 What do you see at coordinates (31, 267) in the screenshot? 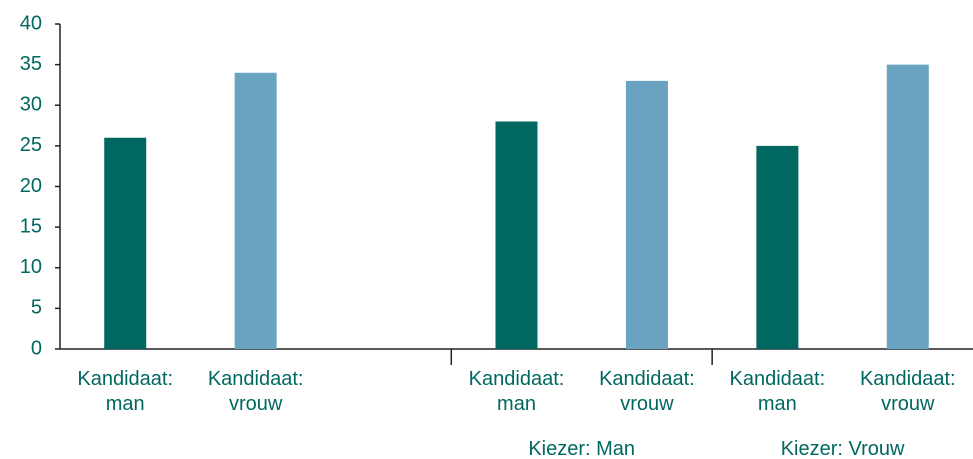
I see `y-tick-label: 10` at bounding box center [31, 267].